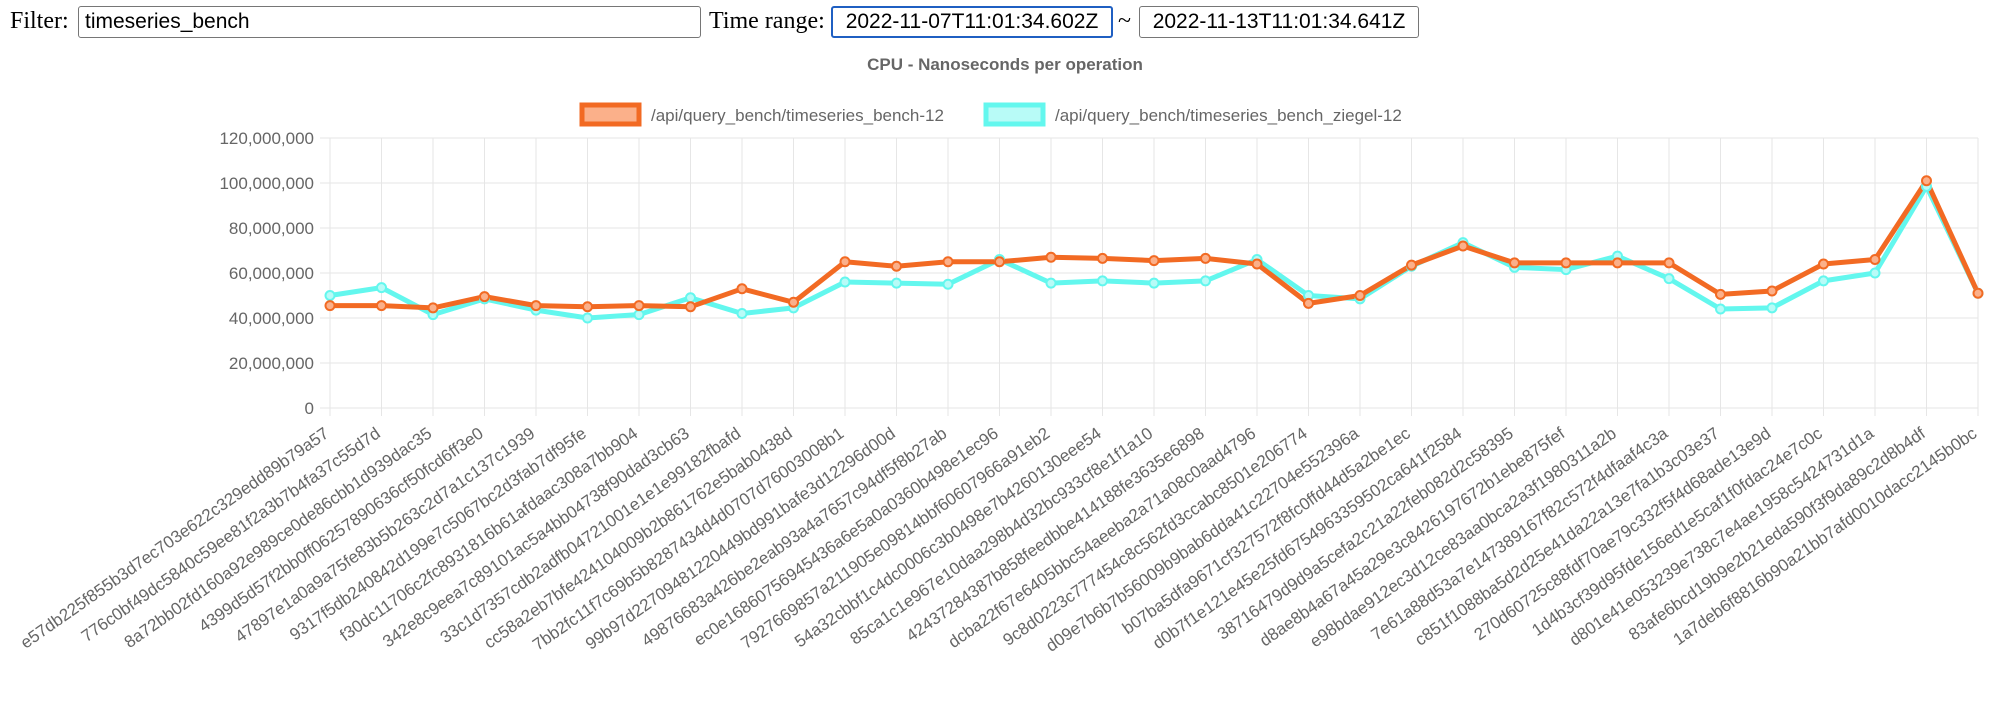 This screenshot has width=2000, height=701. Describe the element at coordinates (271, 273) in the screenshot. I see `y-tick-label: 60,000,000` at that location.